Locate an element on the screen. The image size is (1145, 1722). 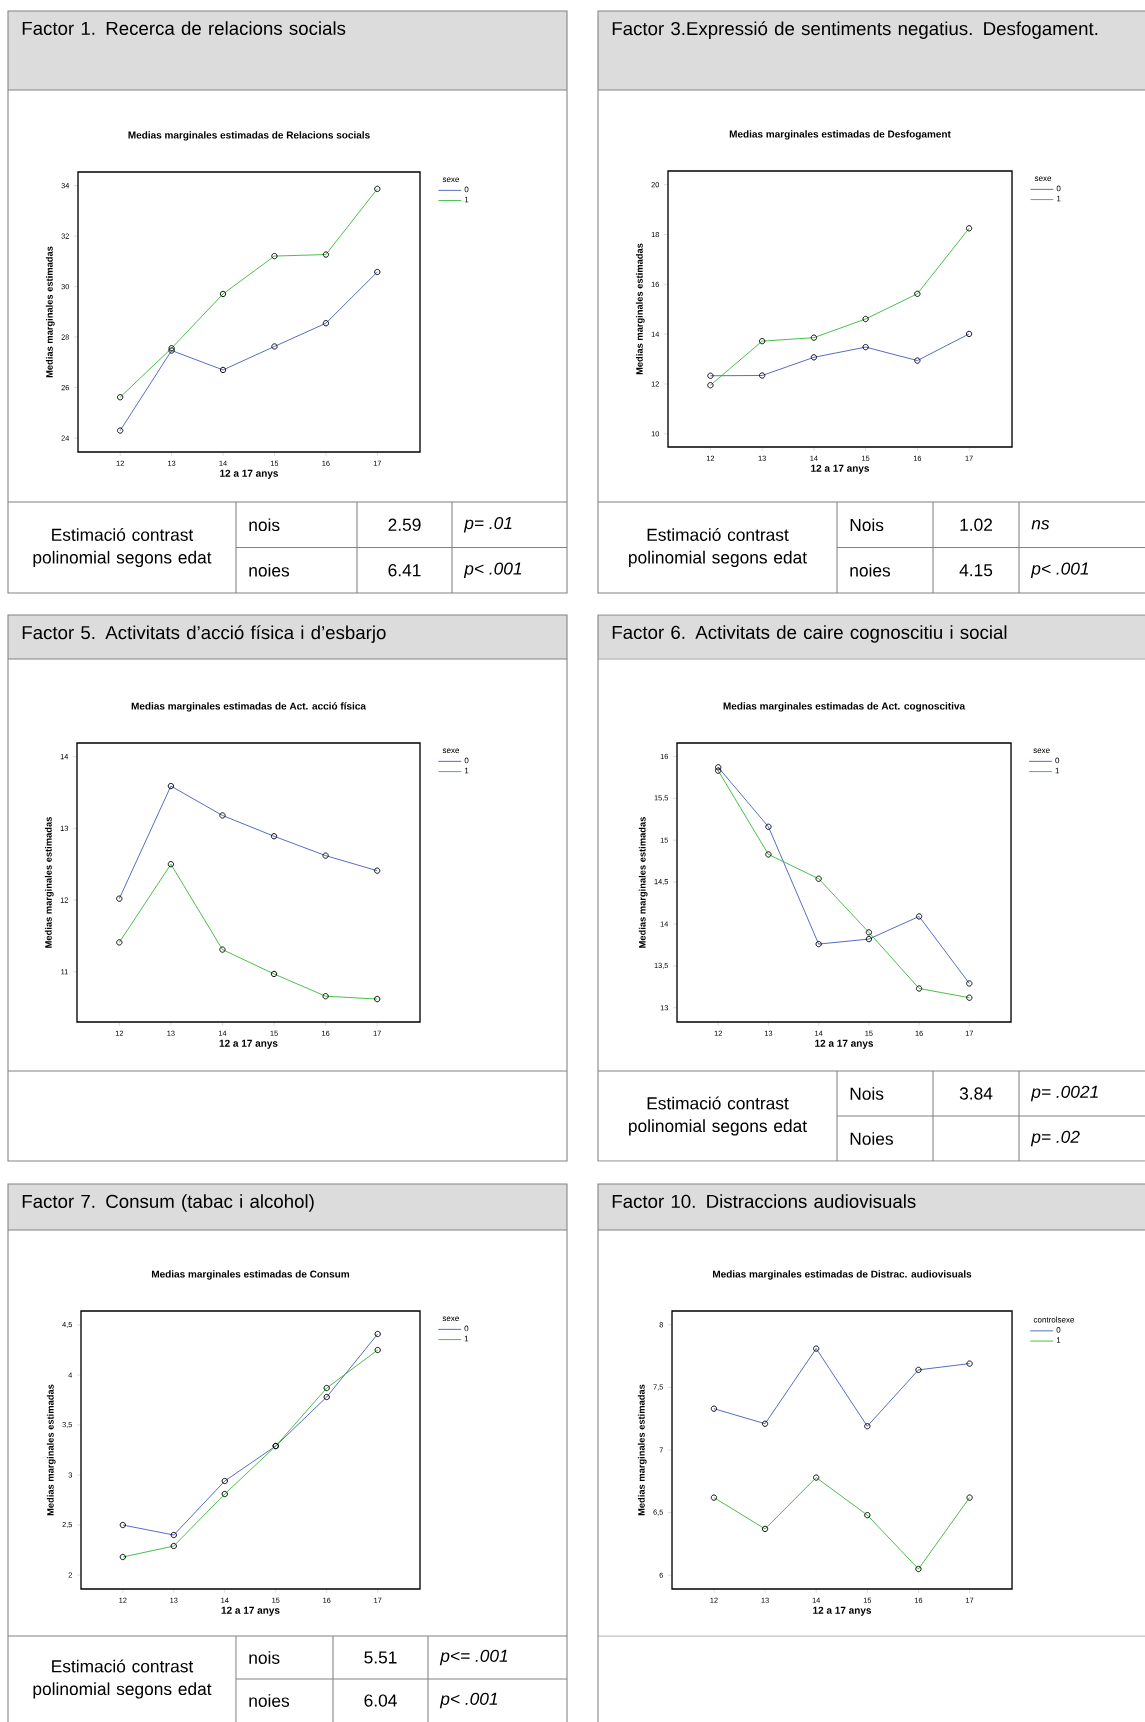
chart-title: Factor 6. Activitats de caire cognoscitiu i social is located at coordinates (809, 634).